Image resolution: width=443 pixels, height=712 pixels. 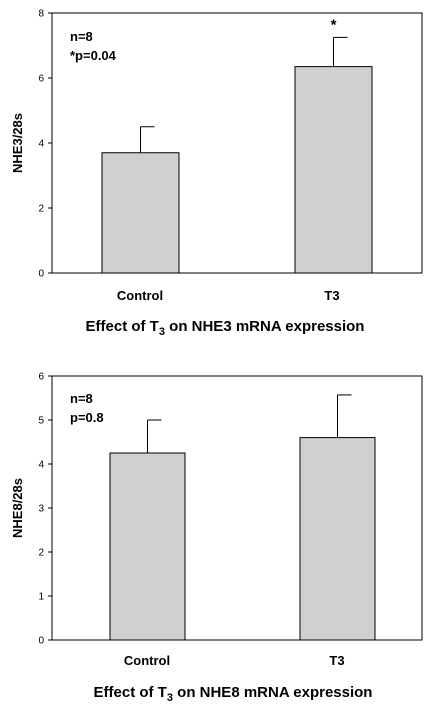 I want to click on annotation-p: p=0.8, so click(x=87, y=417).